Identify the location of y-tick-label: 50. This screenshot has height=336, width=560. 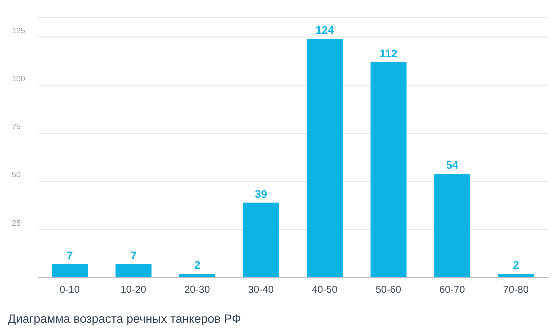
(17, 175).